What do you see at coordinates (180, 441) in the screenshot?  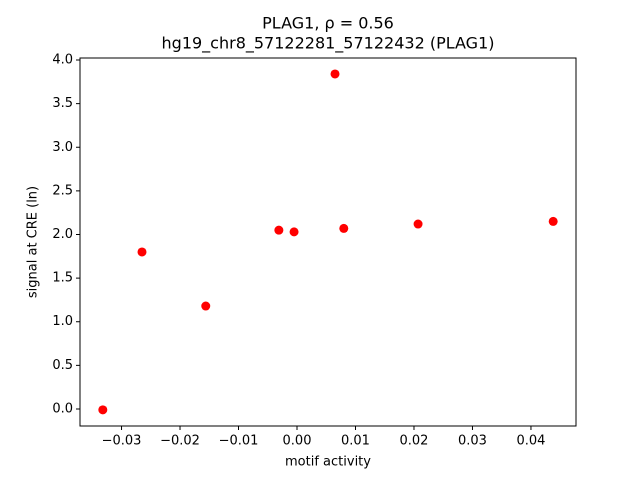 I see `x-tick-label: −0.02` at bounding box center [180, 441].